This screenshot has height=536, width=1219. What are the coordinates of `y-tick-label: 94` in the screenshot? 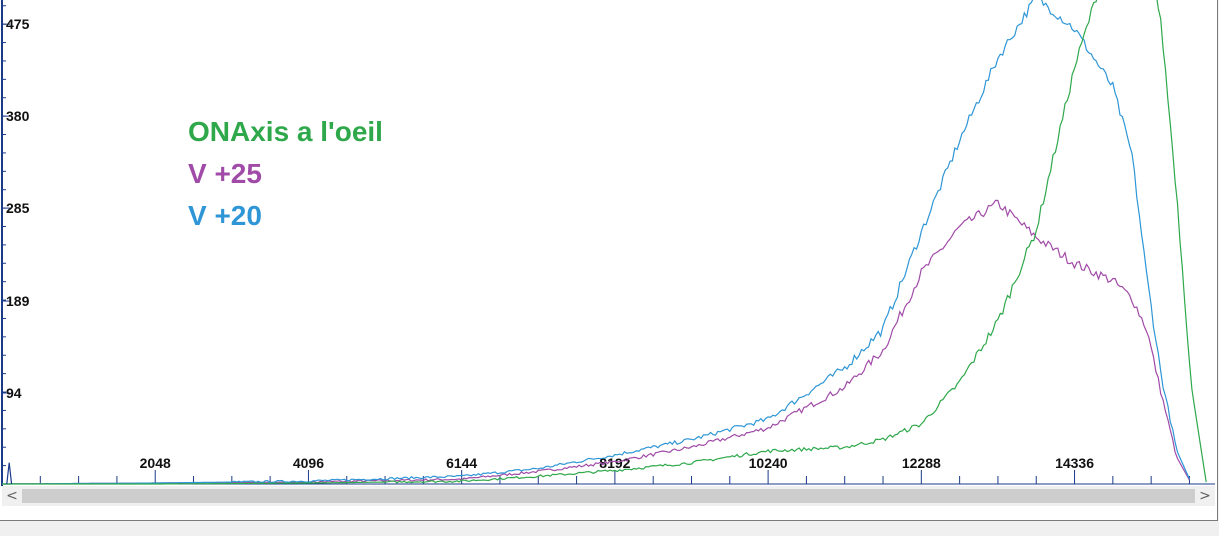 It's located at (14, 393).